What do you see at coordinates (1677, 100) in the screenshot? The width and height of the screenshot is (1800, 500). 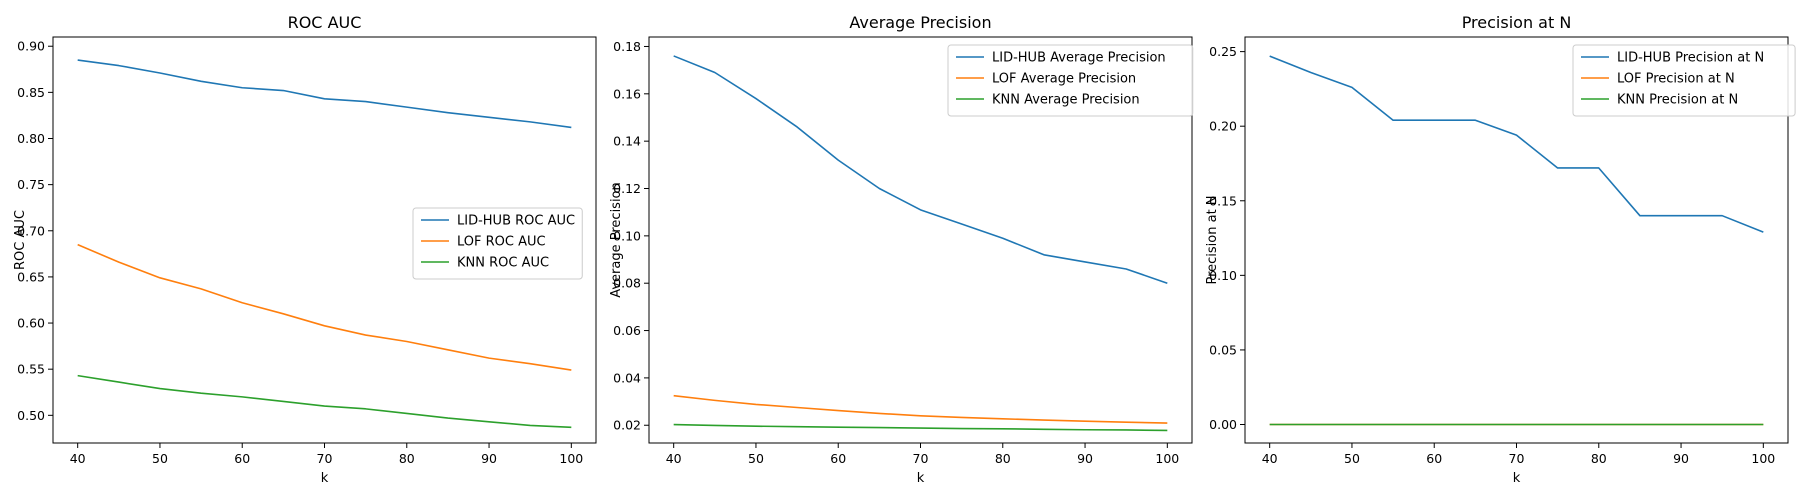 I see `precision-at-n-legend-label-knn-precision-at-n: KNN Precision at N` at bounding box center [1677, 100].